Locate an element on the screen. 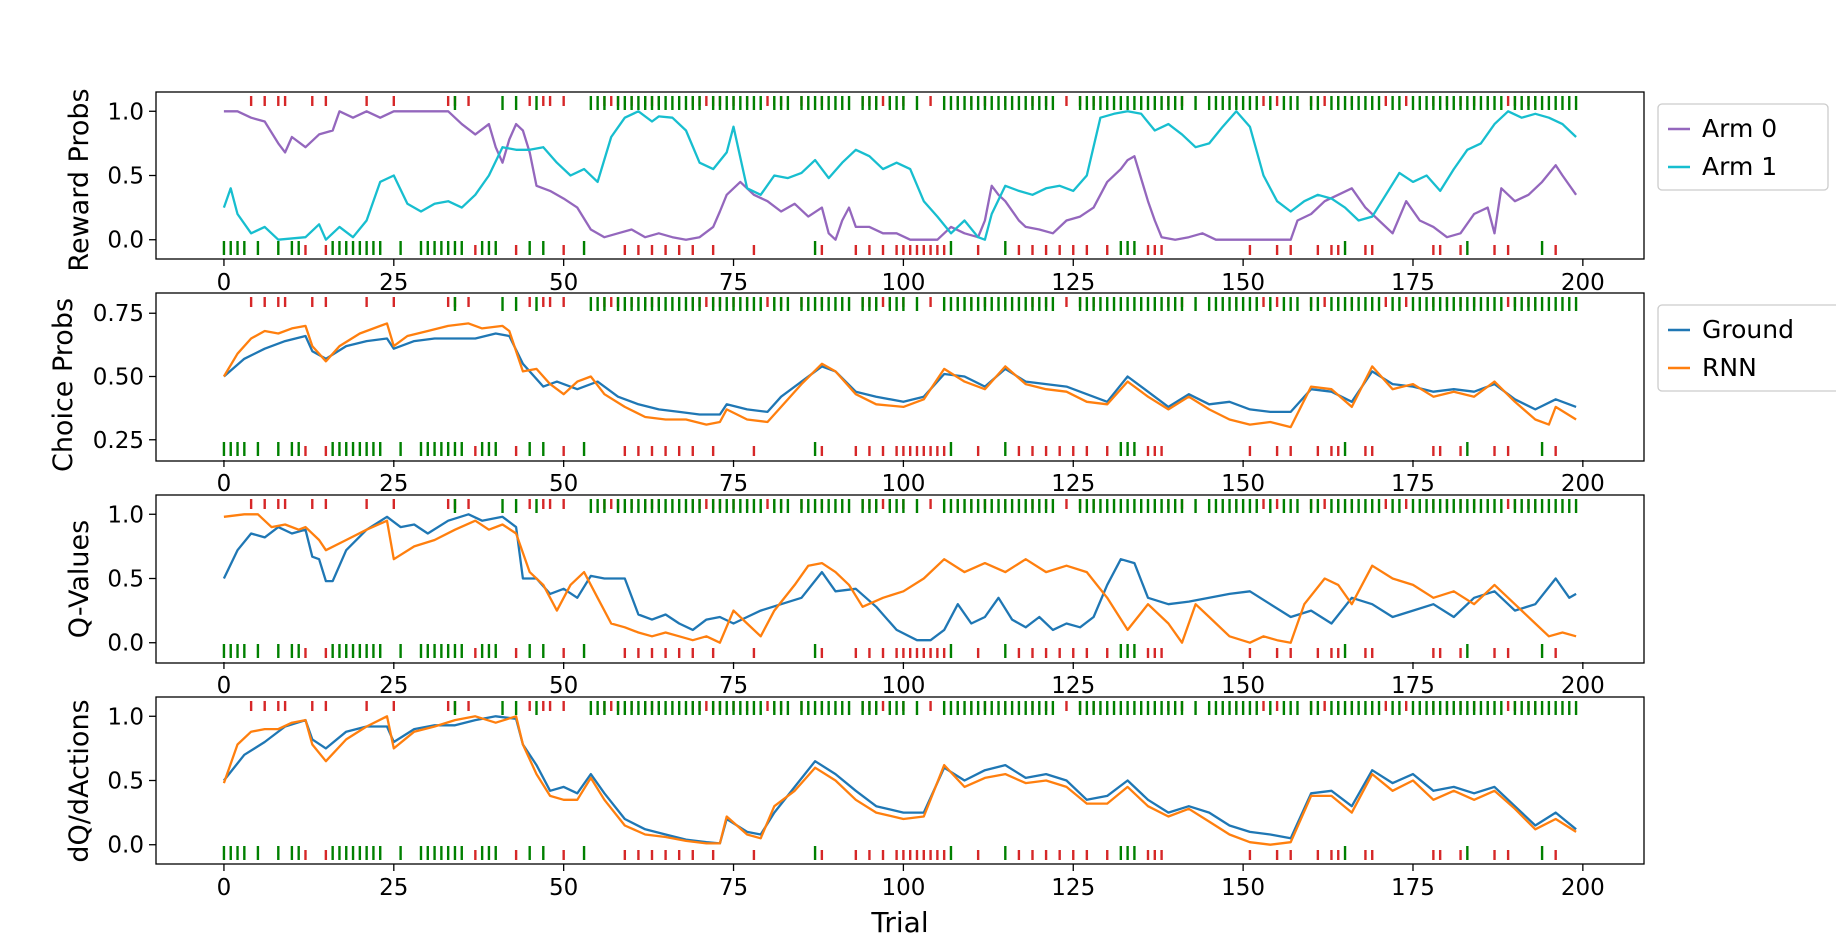 The image size is (1836, 943). legend-label-arm-0: Arm 0 is located at coordinates (1739, 128).